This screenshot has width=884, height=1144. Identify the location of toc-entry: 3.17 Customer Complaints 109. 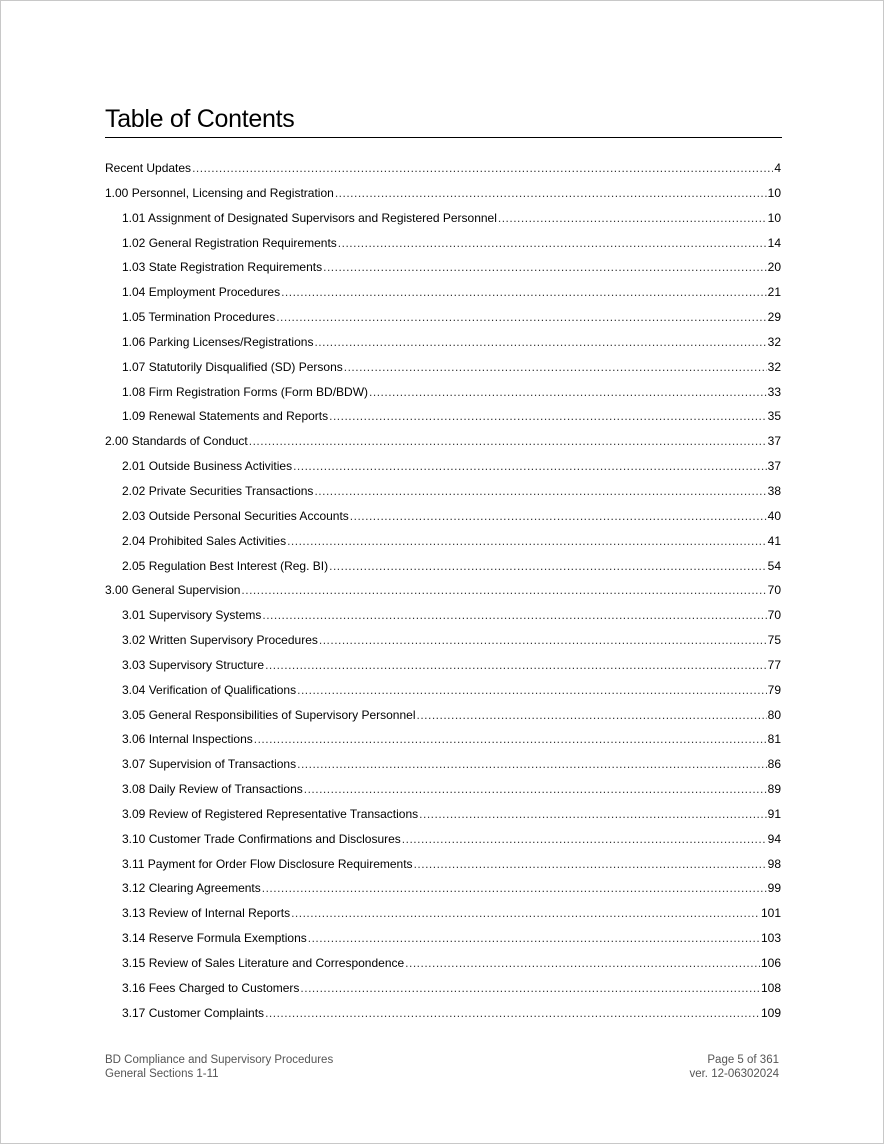
(443, 1015).